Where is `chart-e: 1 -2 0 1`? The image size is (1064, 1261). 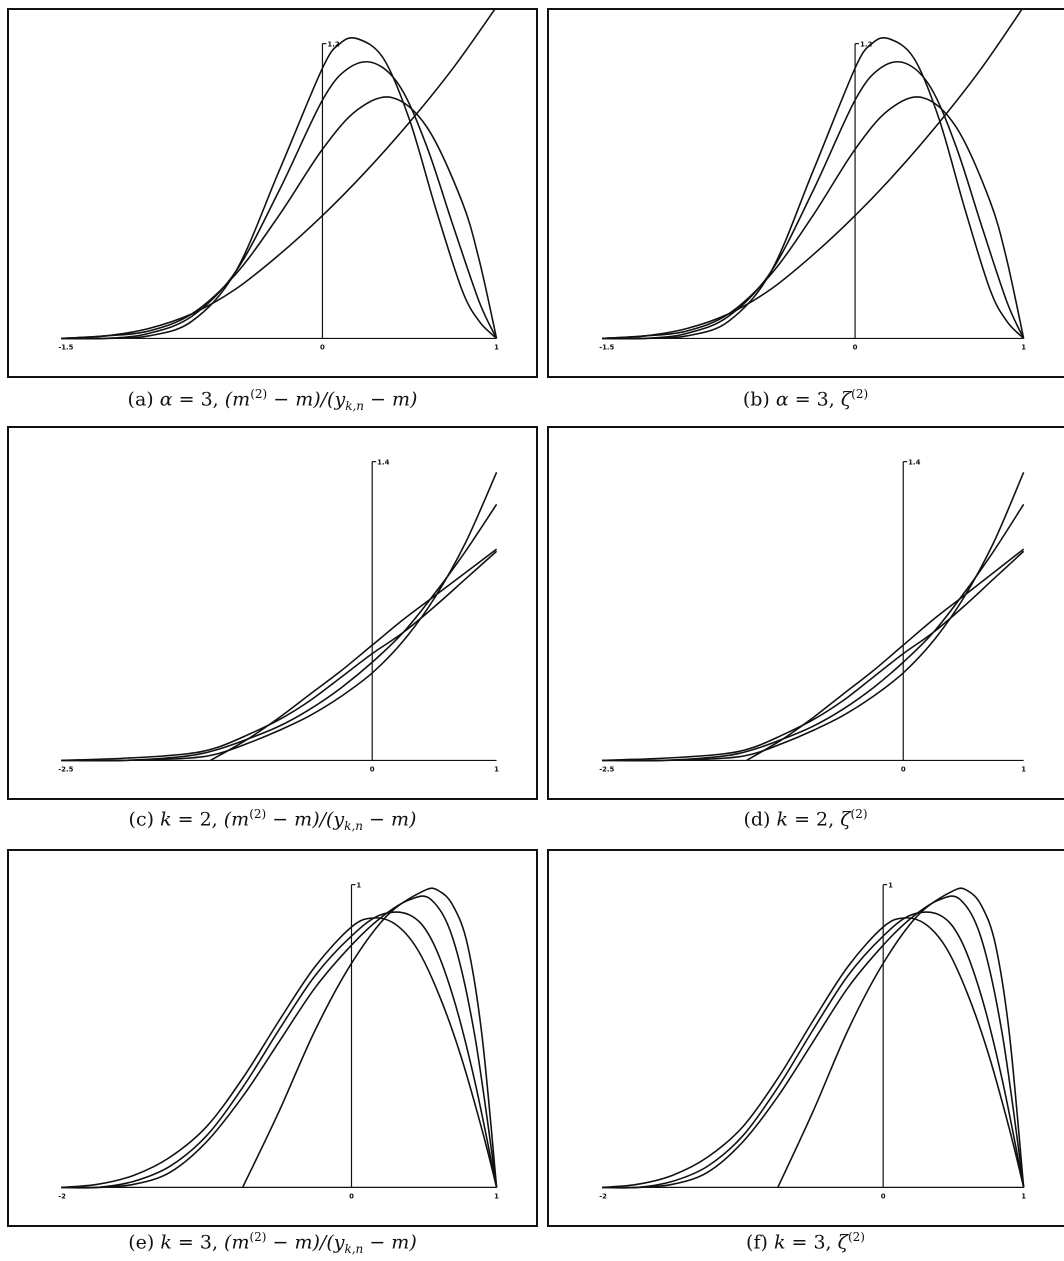 chart-e: 1 -2 0 1 is located at coordinates (272, 1038).